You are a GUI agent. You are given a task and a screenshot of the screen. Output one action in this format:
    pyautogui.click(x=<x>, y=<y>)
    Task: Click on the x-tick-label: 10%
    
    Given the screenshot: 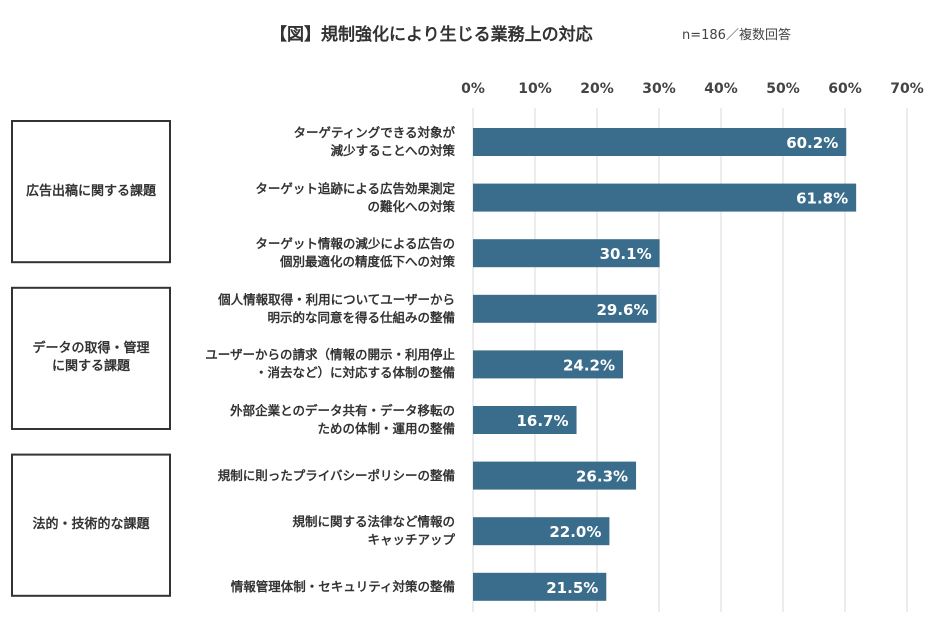 What is the action you would take?
    pyautogui.click(x=535, y=89)
    